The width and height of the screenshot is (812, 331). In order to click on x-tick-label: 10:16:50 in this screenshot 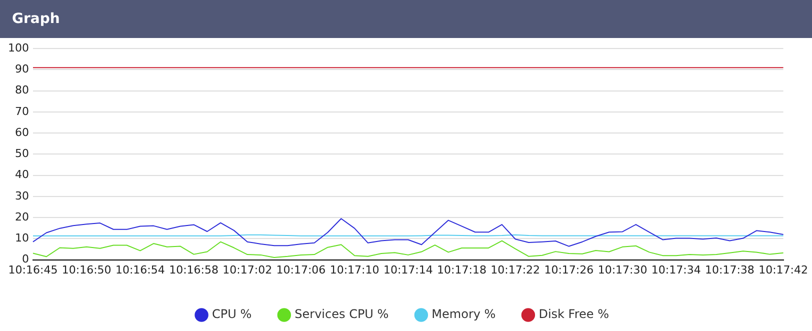, I will do `click(87, 269)`.